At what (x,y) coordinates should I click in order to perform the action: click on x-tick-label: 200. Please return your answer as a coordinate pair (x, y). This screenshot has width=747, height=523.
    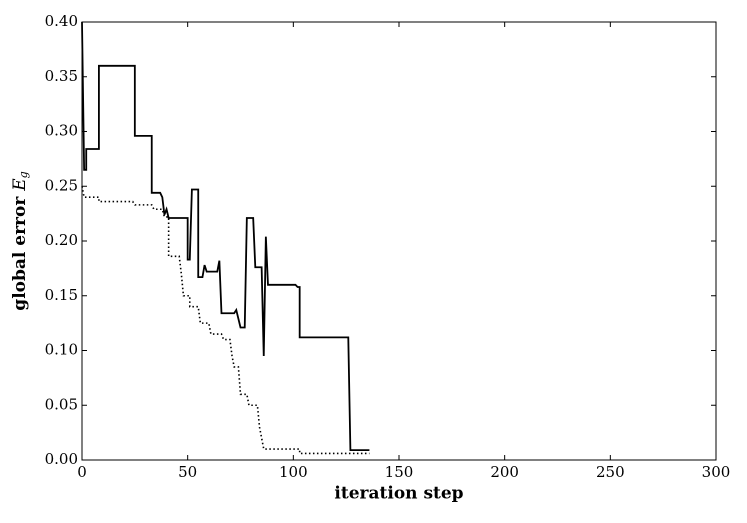
    Looking at the image, I should click on (504, 472).